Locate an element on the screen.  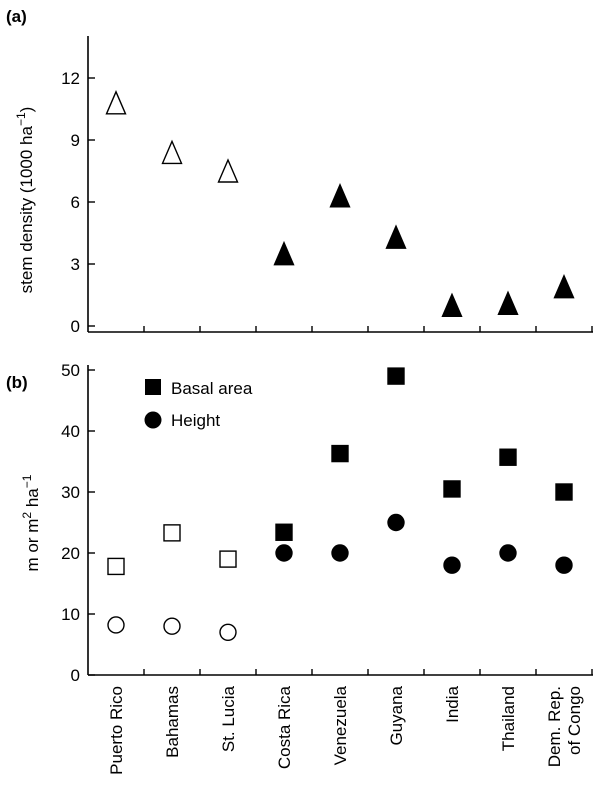
panel-b-y-tick-label: 0 is located at coordinates (75, 675).